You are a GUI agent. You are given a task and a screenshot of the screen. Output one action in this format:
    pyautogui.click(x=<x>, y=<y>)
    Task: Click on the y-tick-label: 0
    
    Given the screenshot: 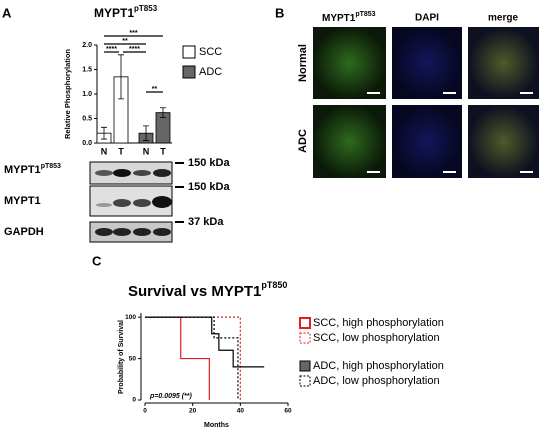 What is the action you would take?
    pyautogui.click(x=134, y=400)
    